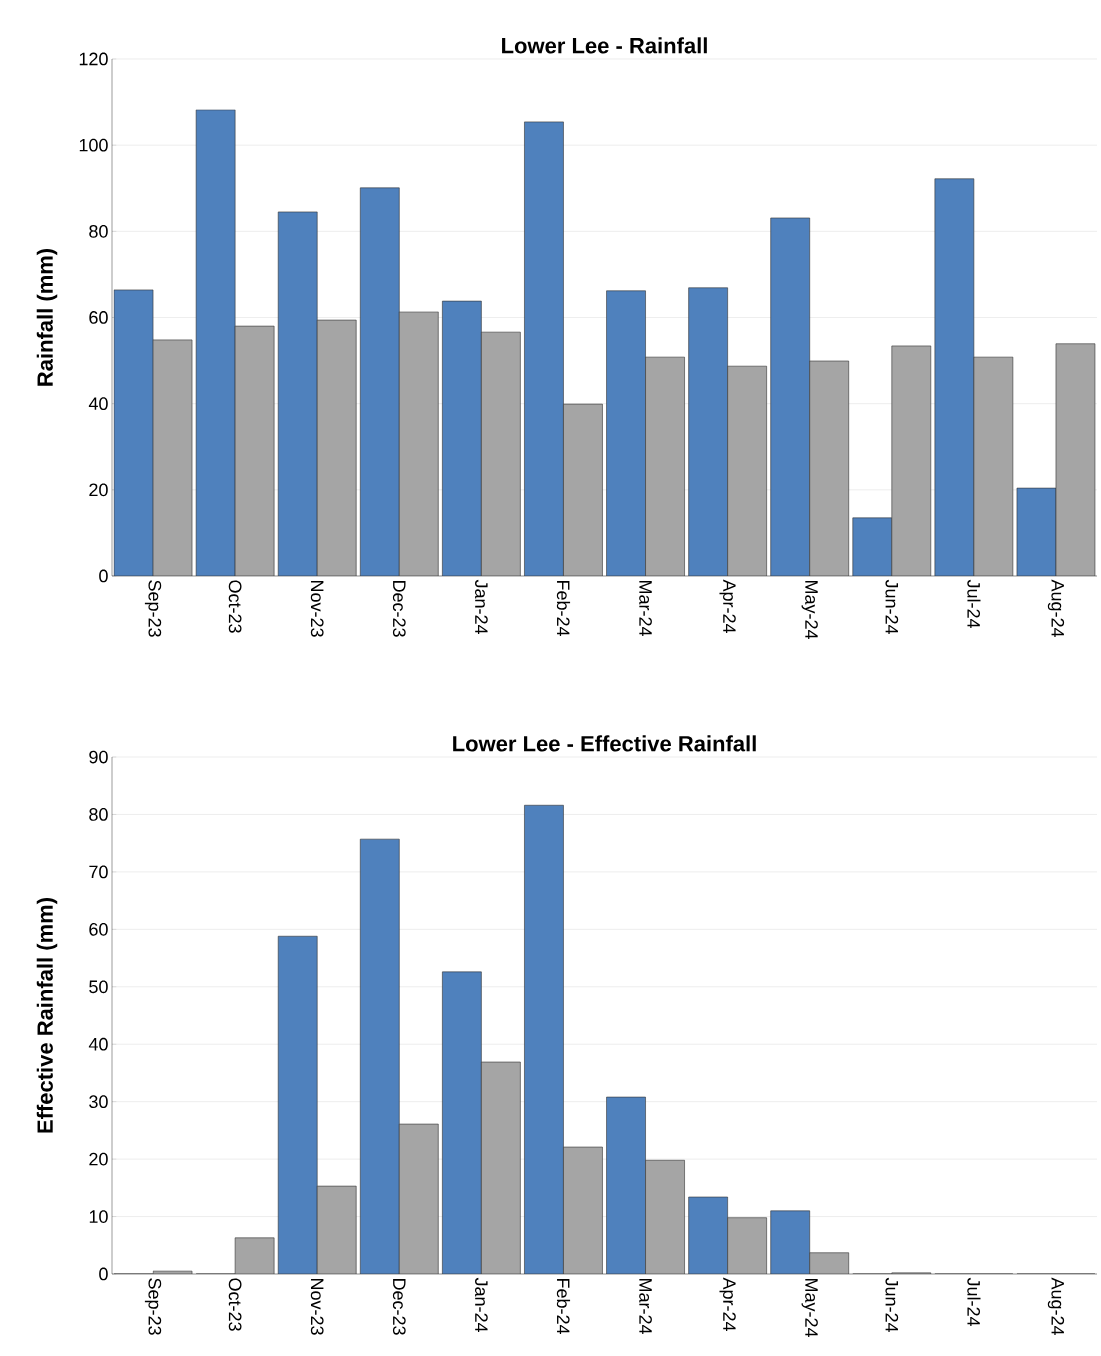 Image resolution: width=1101 pixels, height=1356 pixels. I want to click on y-tick-label: 50, so click(98, 987).